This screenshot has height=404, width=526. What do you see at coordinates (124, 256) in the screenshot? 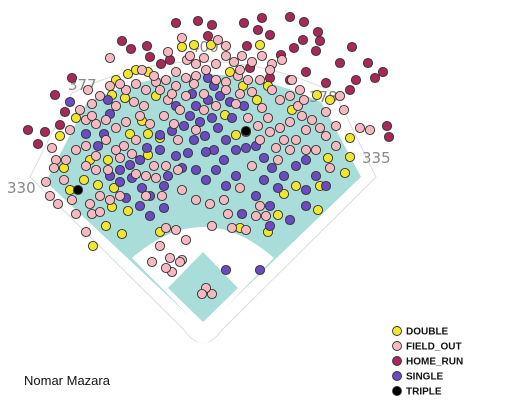
I see `left-foul-line` at bounding box center [124, 256].